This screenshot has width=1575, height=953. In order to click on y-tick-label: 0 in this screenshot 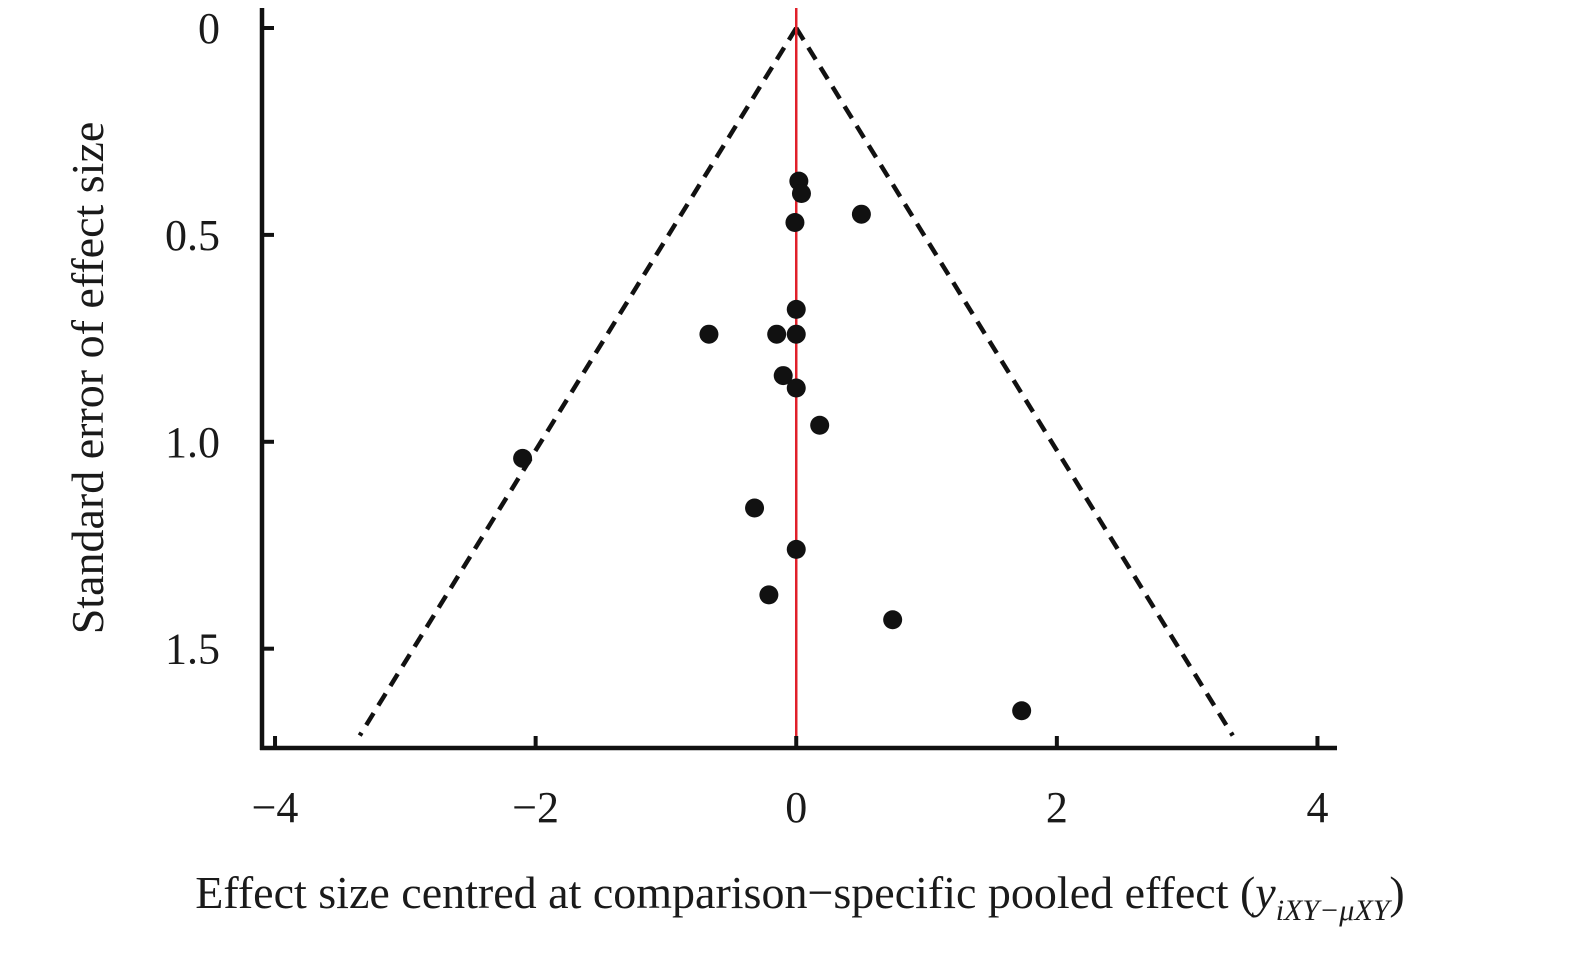, I will do `click(209, 28)`.